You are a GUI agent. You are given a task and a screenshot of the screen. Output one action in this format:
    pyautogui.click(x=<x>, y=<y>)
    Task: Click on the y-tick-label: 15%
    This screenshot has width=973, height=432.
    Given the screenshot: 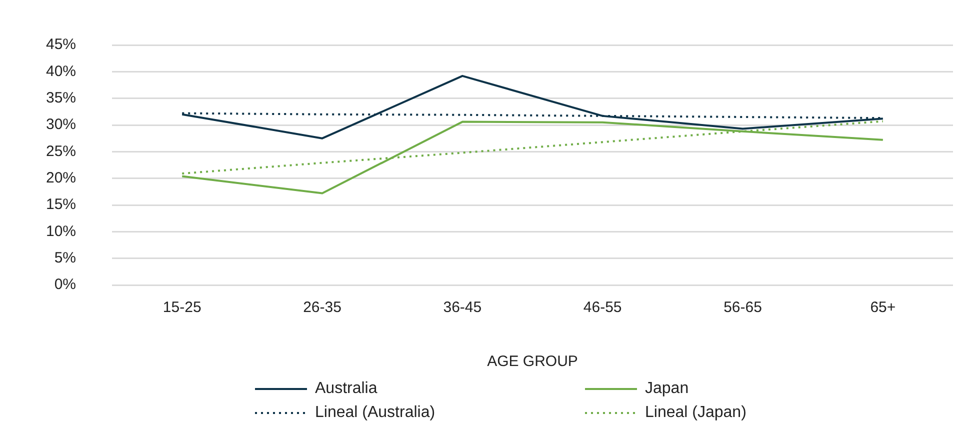 What is the action you would take?
    pyautogui.click(x=61, y=205)
    